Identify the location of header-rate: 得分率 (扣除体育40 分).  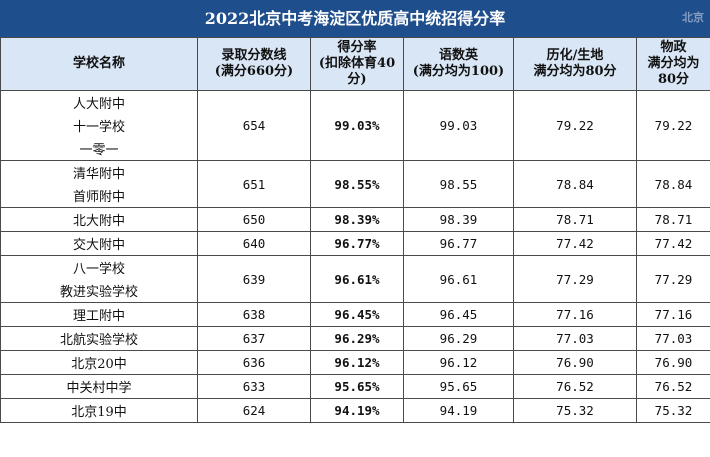
(357, 64).